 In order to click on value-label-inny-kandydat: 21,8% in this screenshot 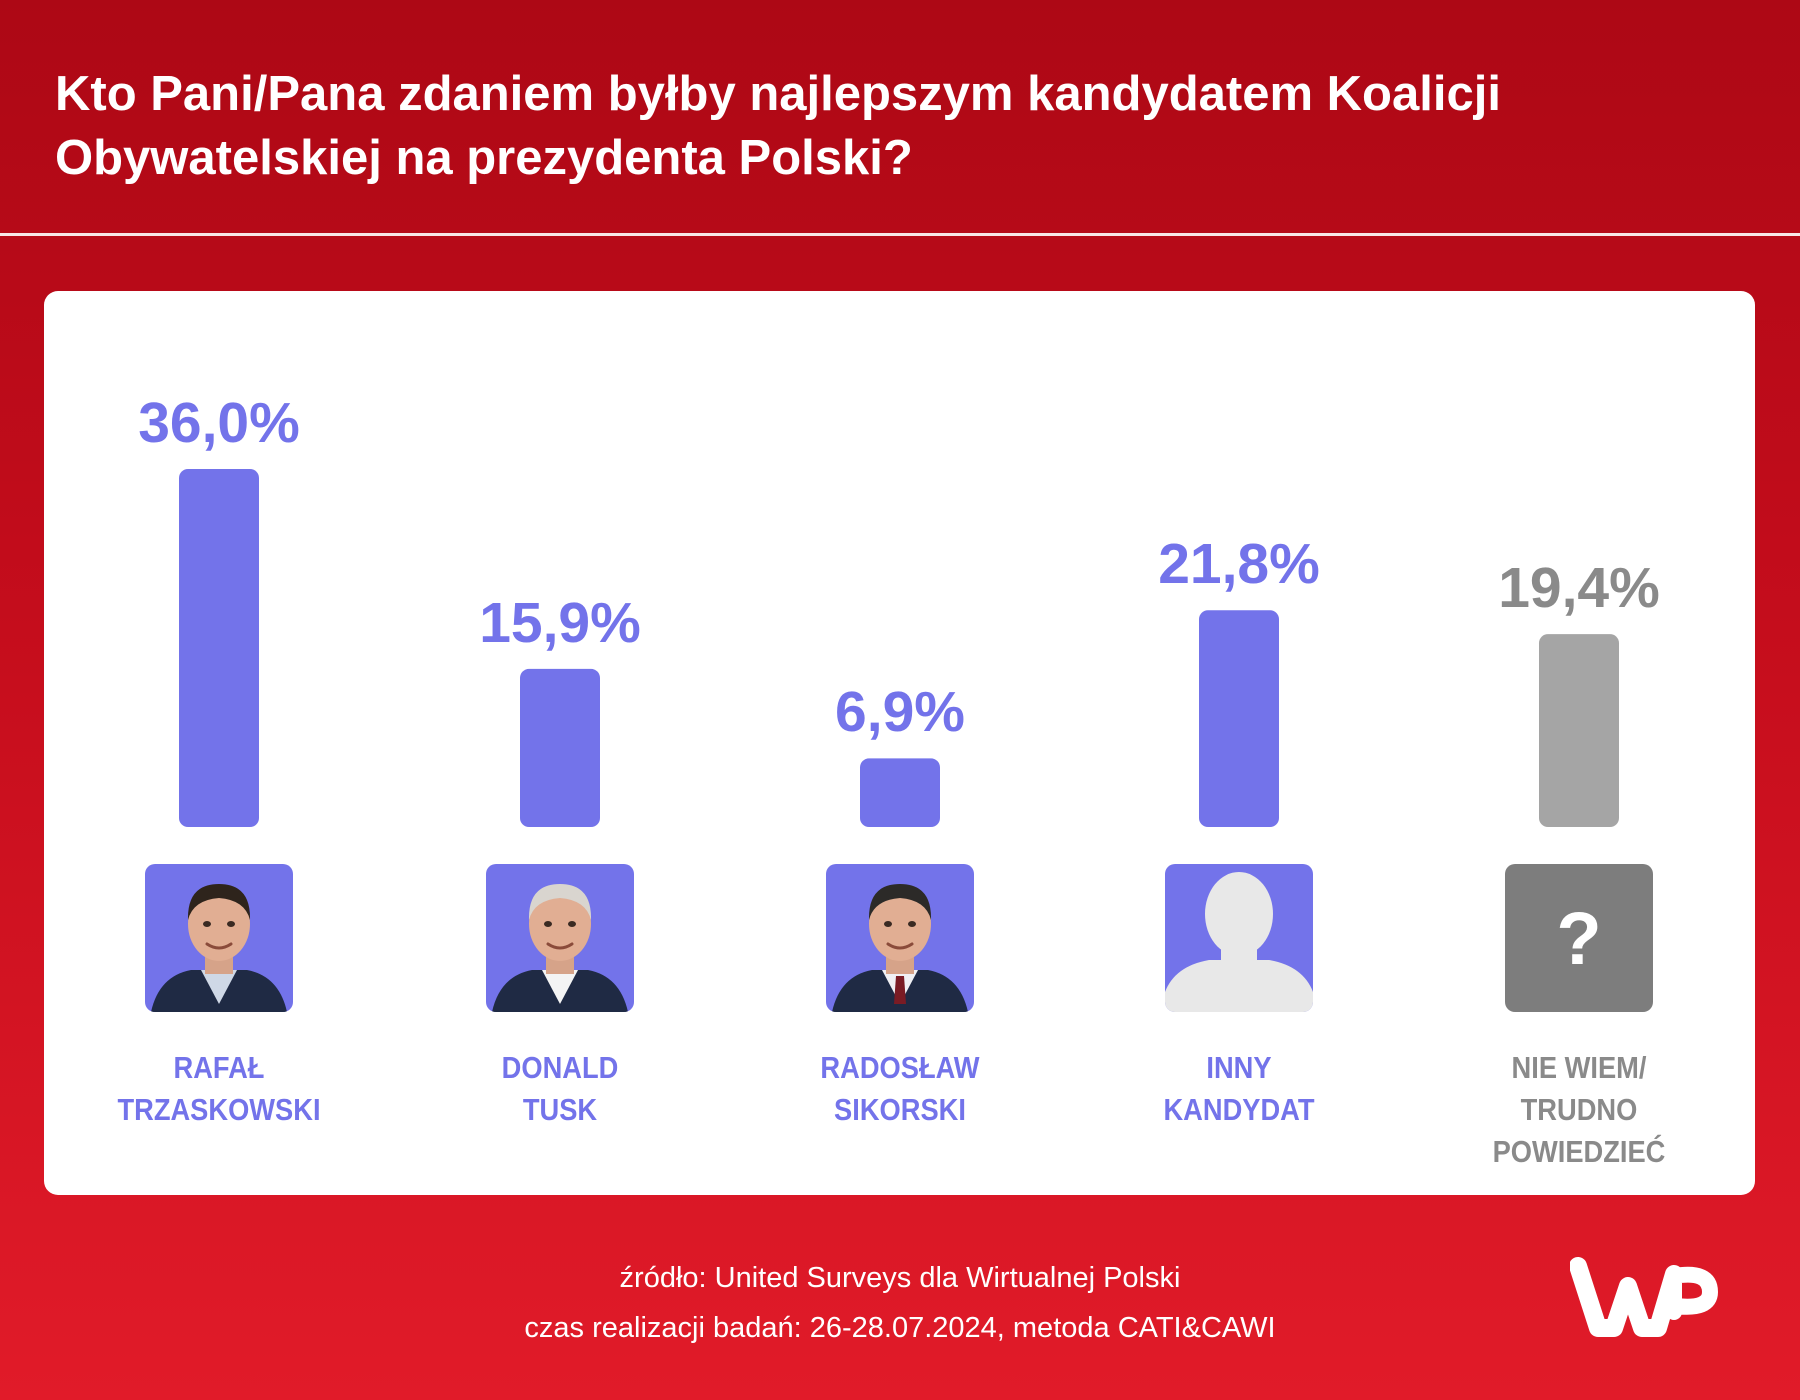, I will do `click(1239, 564)`.